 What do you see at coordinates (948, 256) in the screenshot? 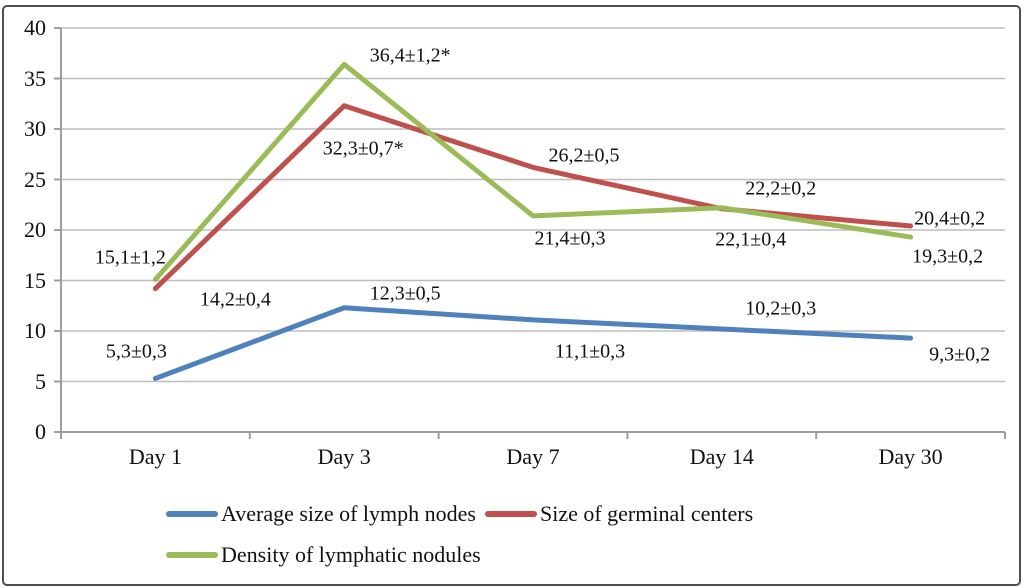
I see `data-point-label: 19,3±0,2` at bounding box center [948, 256].